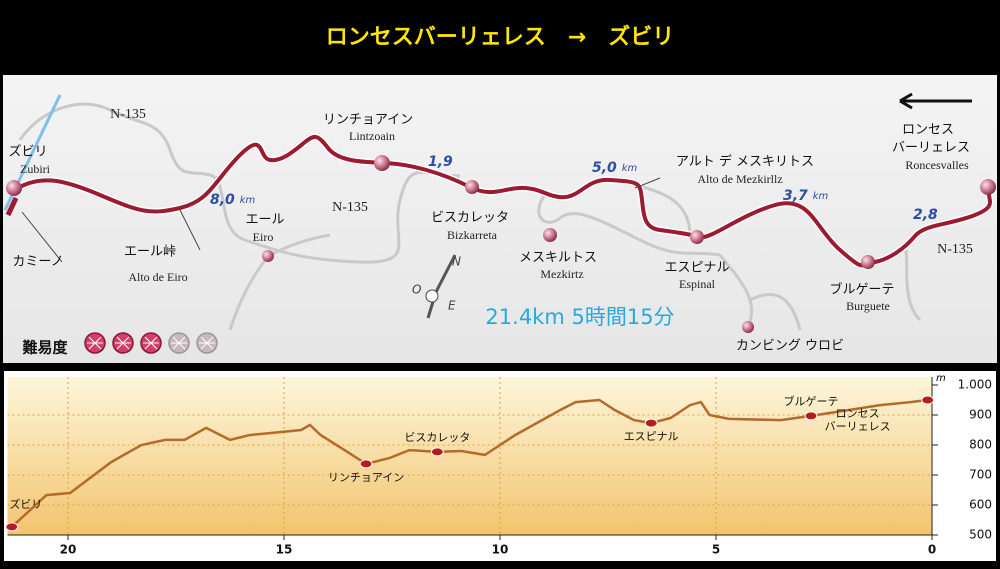  What do you see at coordinates (472, 235) in the screenshot?
I see `place-latin: Bizkarreta` at bounding box center [472, 235].